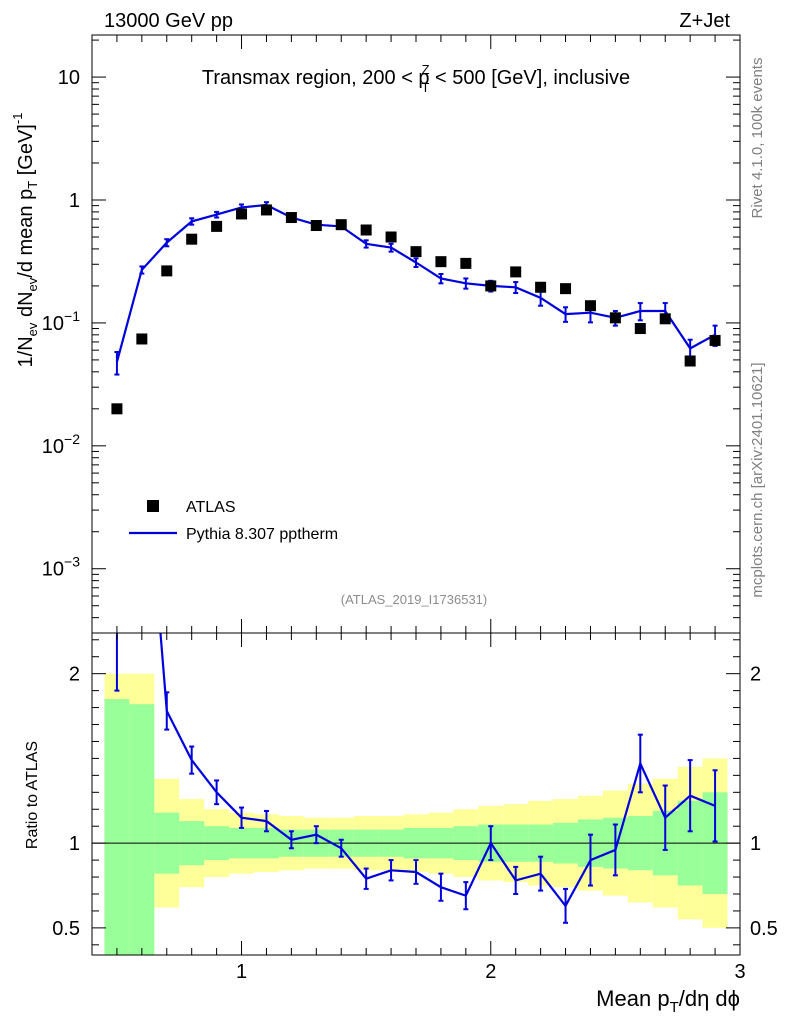 This screenshot has width=786, height=1024. What do you see at coordinates (757, 479) in the screenshot?
I see `mcplots-label: mcplots.cern.ch [arXiv:2401.10621]` at bounding box center [757, 479].